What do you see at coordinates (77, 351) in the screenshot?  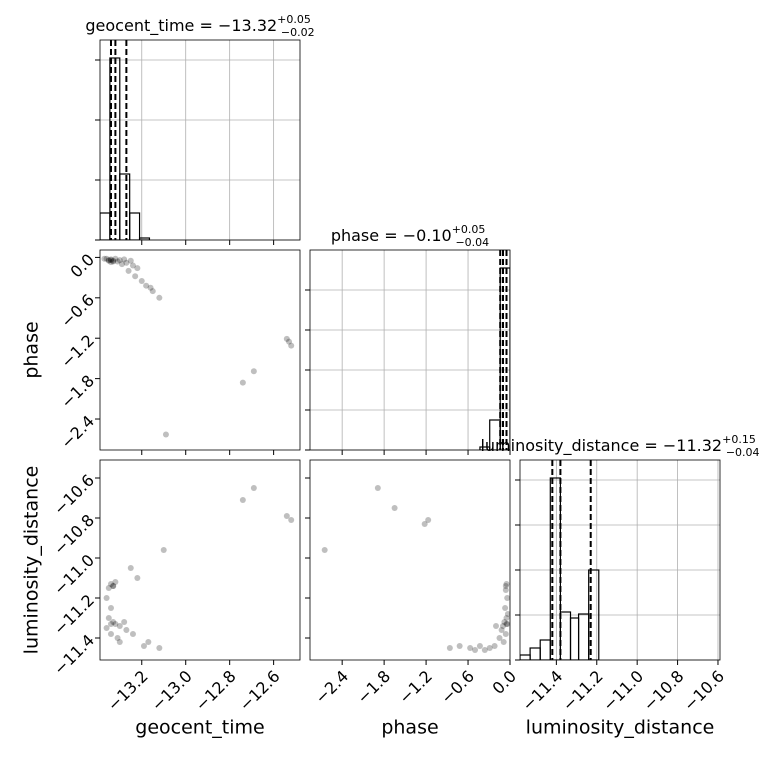 I see `y-tick-label: −1.2` at bounding box center [77, 351].